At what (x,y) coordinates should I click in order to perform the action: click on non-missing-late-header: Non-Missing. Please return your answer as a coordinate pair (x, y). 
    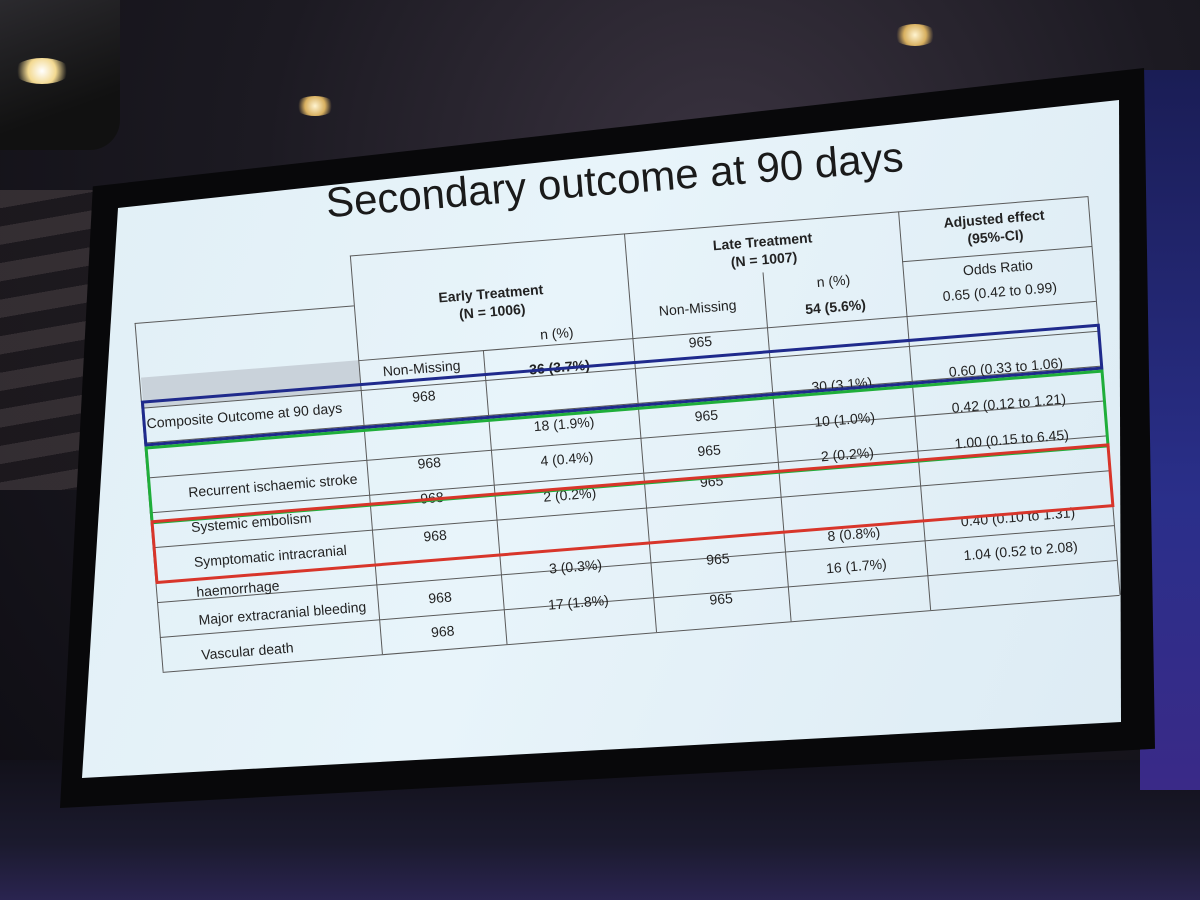
    Looking at the image, I should click on (698, 307).